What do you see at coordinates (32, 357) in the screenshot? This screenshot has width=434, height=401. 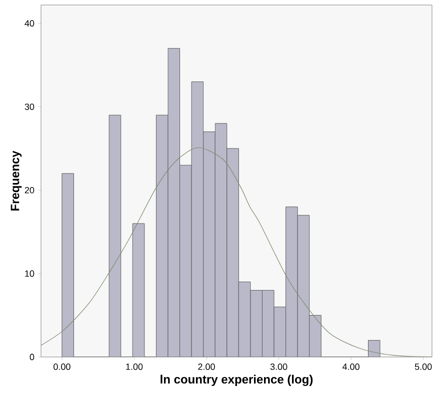 I see `y-tick-label: 0` at bounding box center [32, 357].